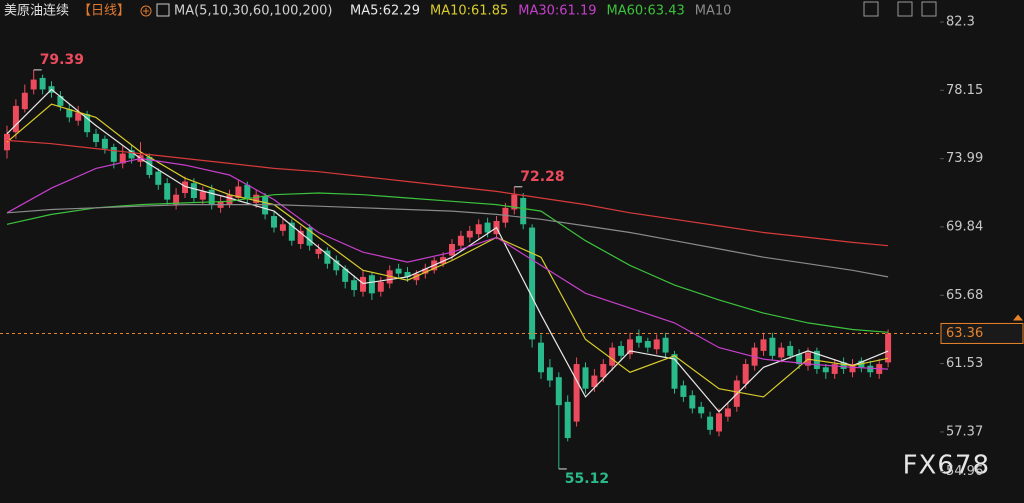 The image size is (1024, 503). I want to click on annotation: 72.28, so click(542, 177).